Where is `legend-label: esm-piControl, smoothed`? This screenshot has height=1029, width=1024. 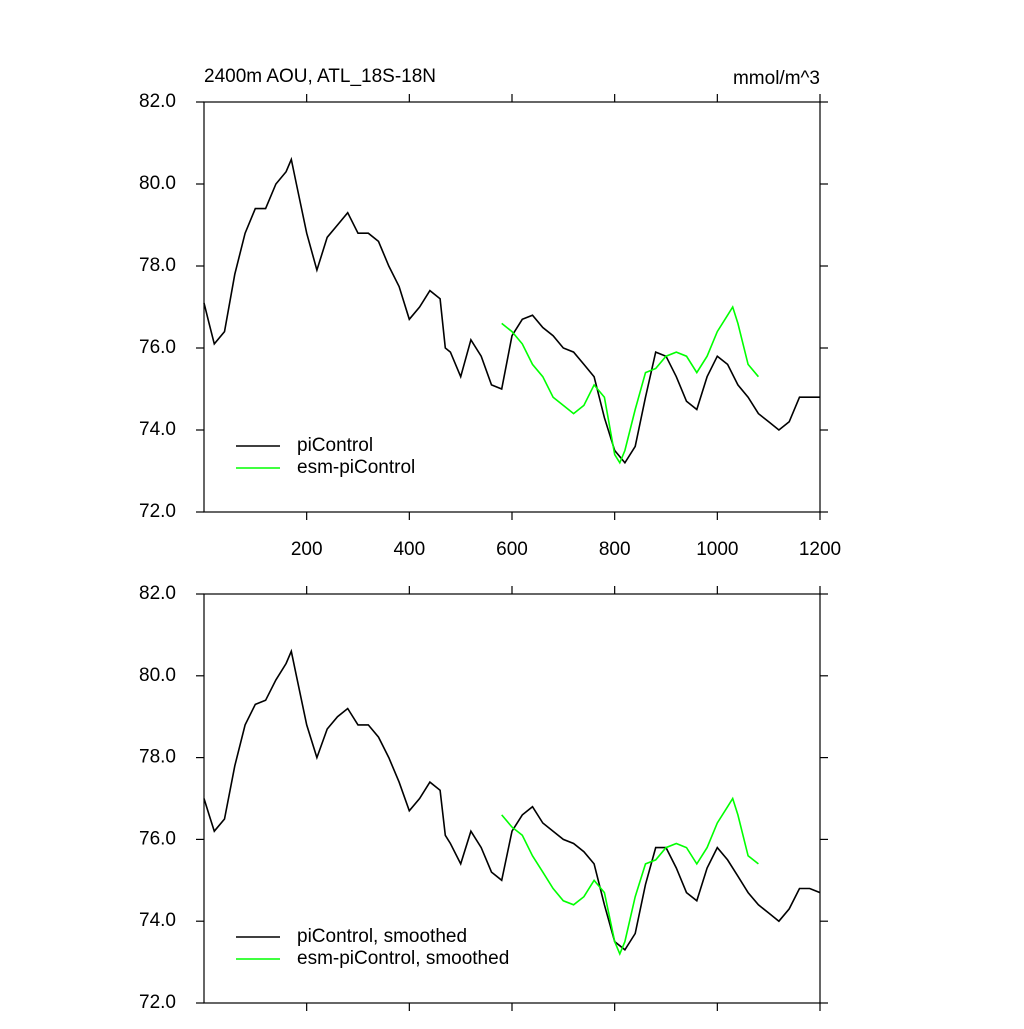
legend-label: esm-piControl, smoothed is located at coordinates (403, 958).